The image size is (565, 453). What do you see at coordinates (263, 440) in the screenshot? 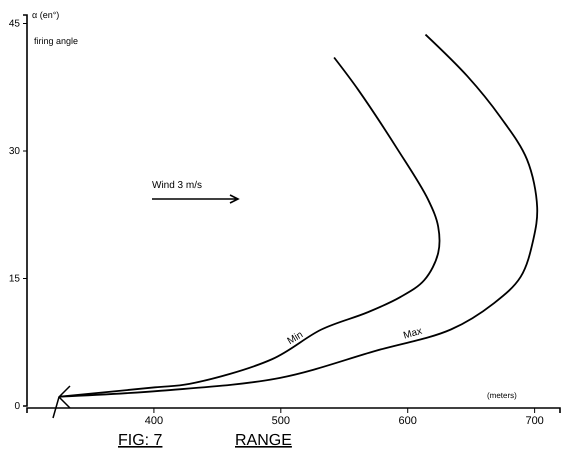
I see `x-axis-title: RANGE` at bounding box center [263, 440].